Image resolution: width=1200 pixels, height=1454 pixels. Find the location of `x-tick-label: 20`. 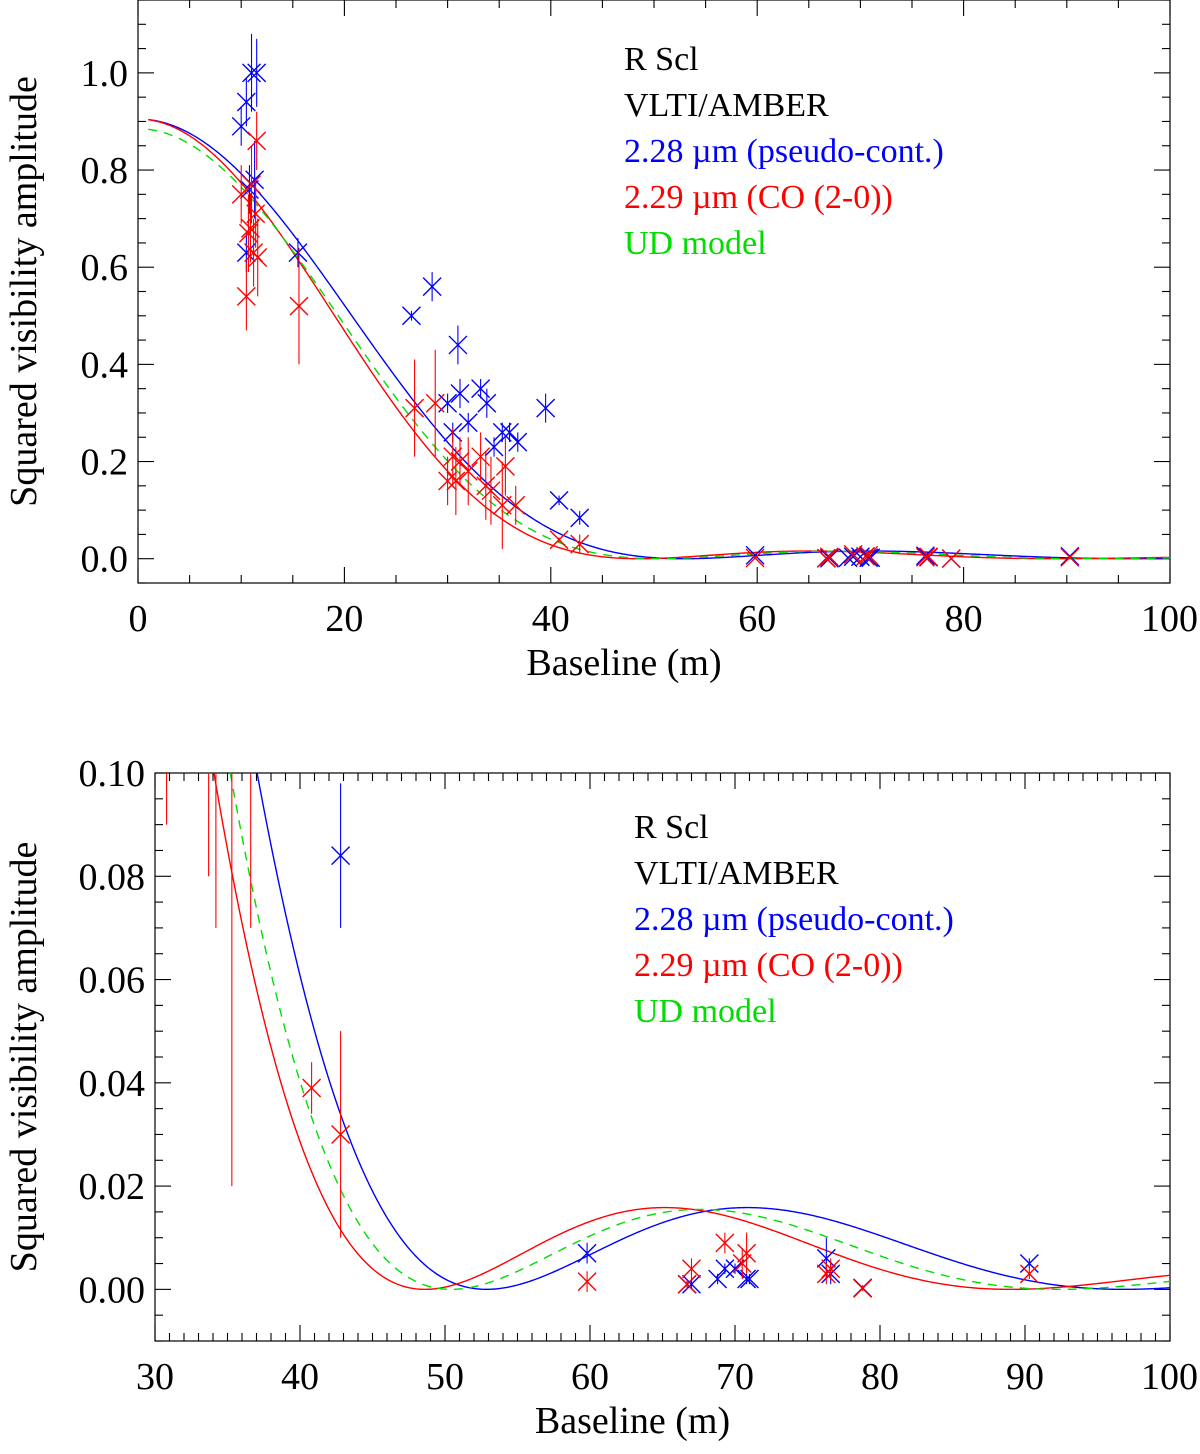

x-tick-label: 20 is located at coordinates (344, 619).